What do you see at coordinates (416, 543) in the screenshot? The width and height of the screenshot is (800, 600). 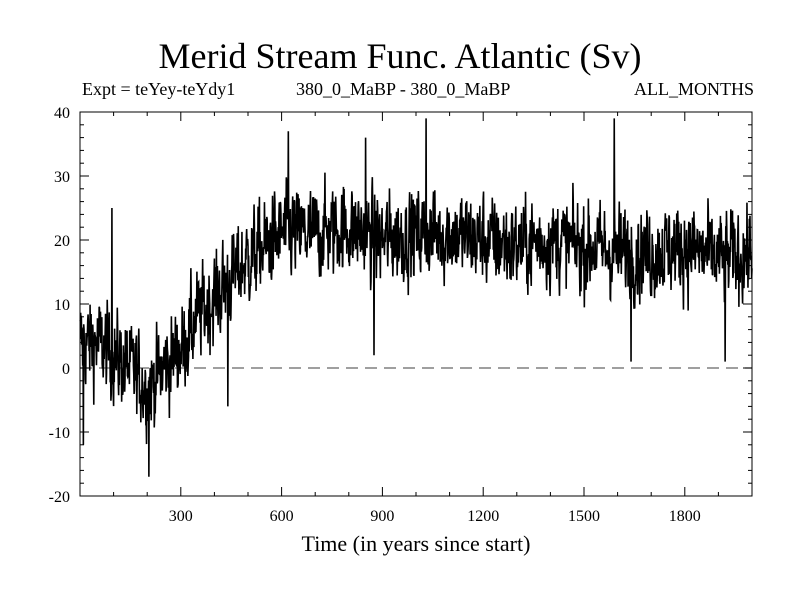 I see `x-axis-label: Time (in years since start)` at bounding box center [416, 543].